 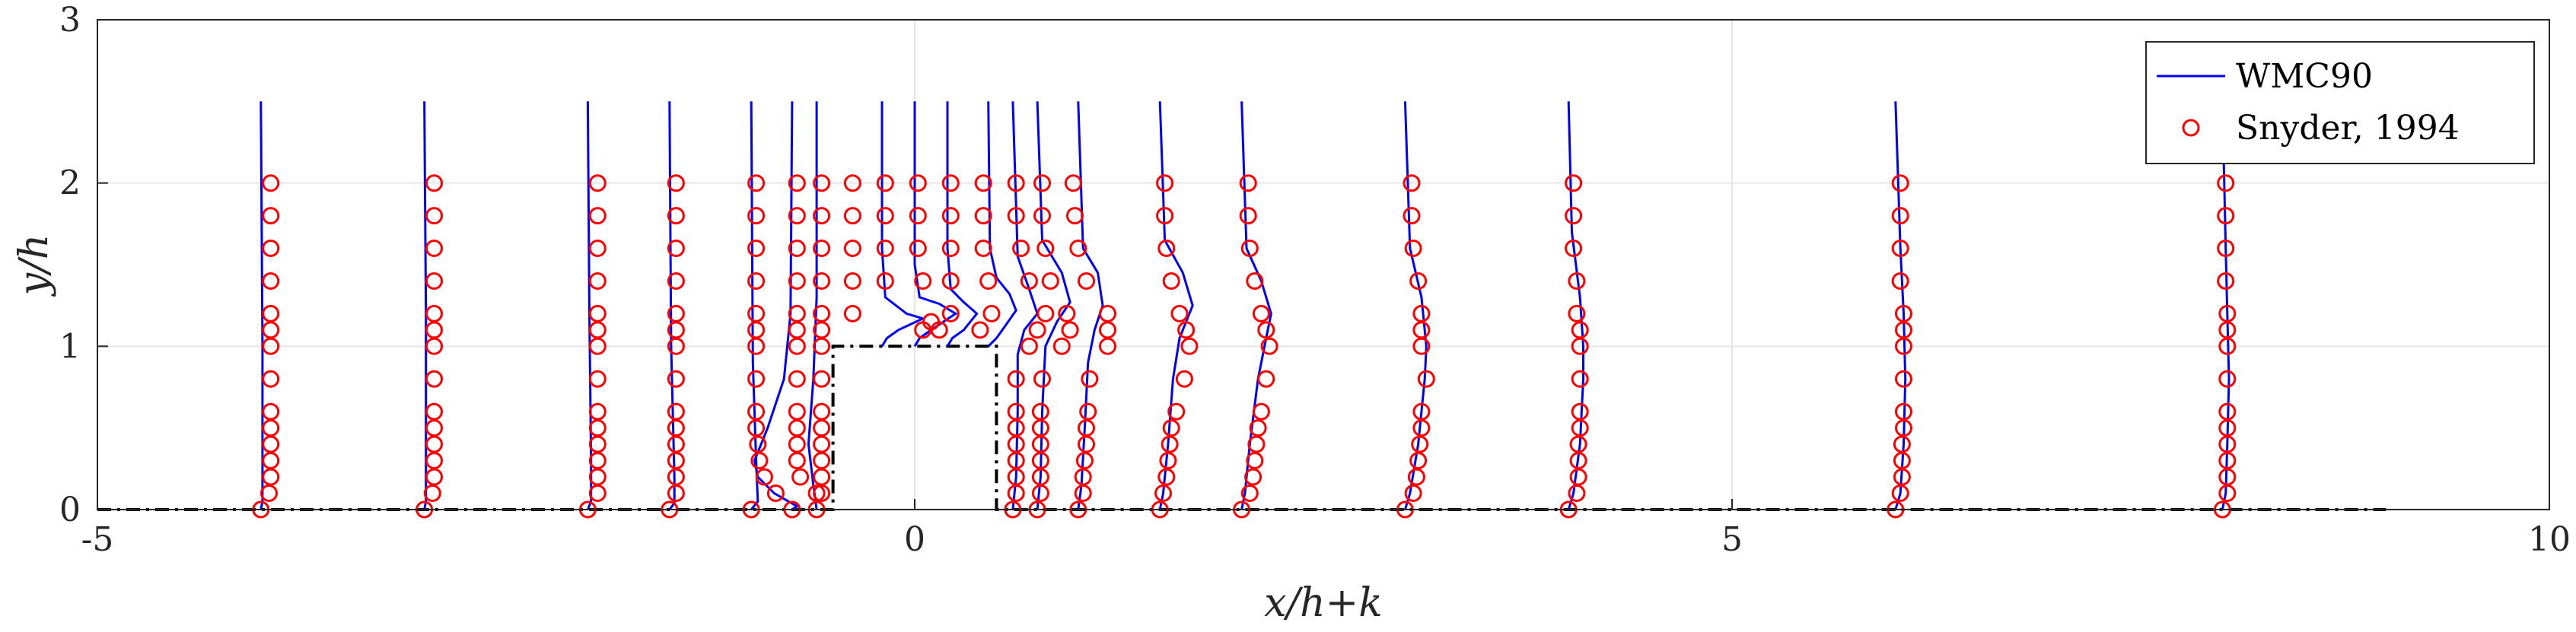 What do you see at coordinates (914, 539) in the screenshot?
I see `x-tick-label: 0` at bounding box center [914, 539].